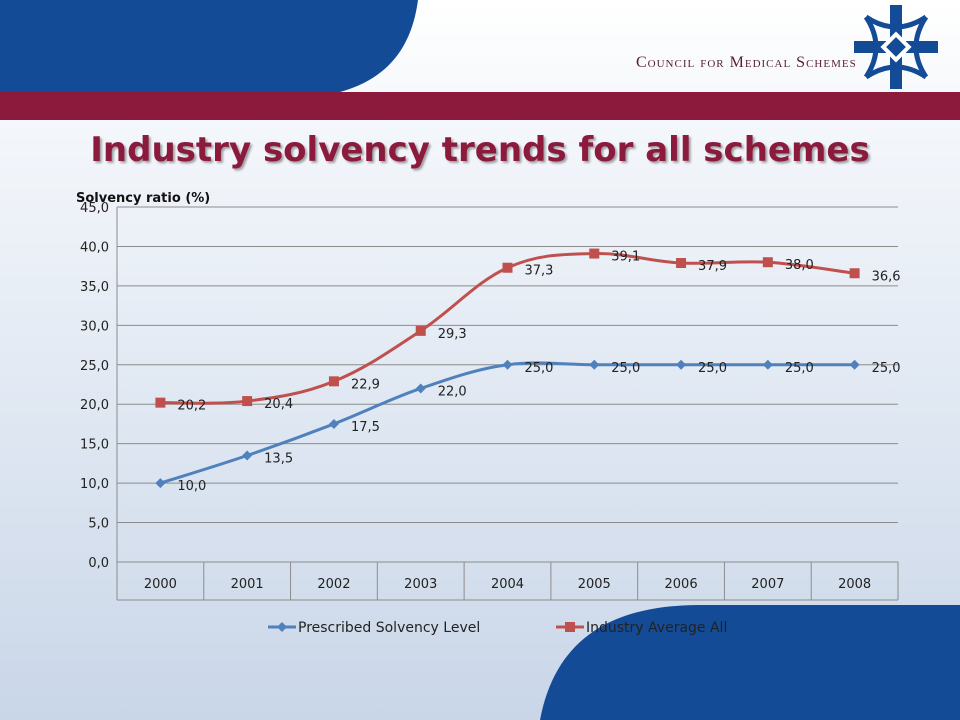 The width and height of the screenshot is (960, 720). What do you see at coordinates (625, 257) in the screenshot?
I see `data-label: 39,1` at bounding box center [625, 257].